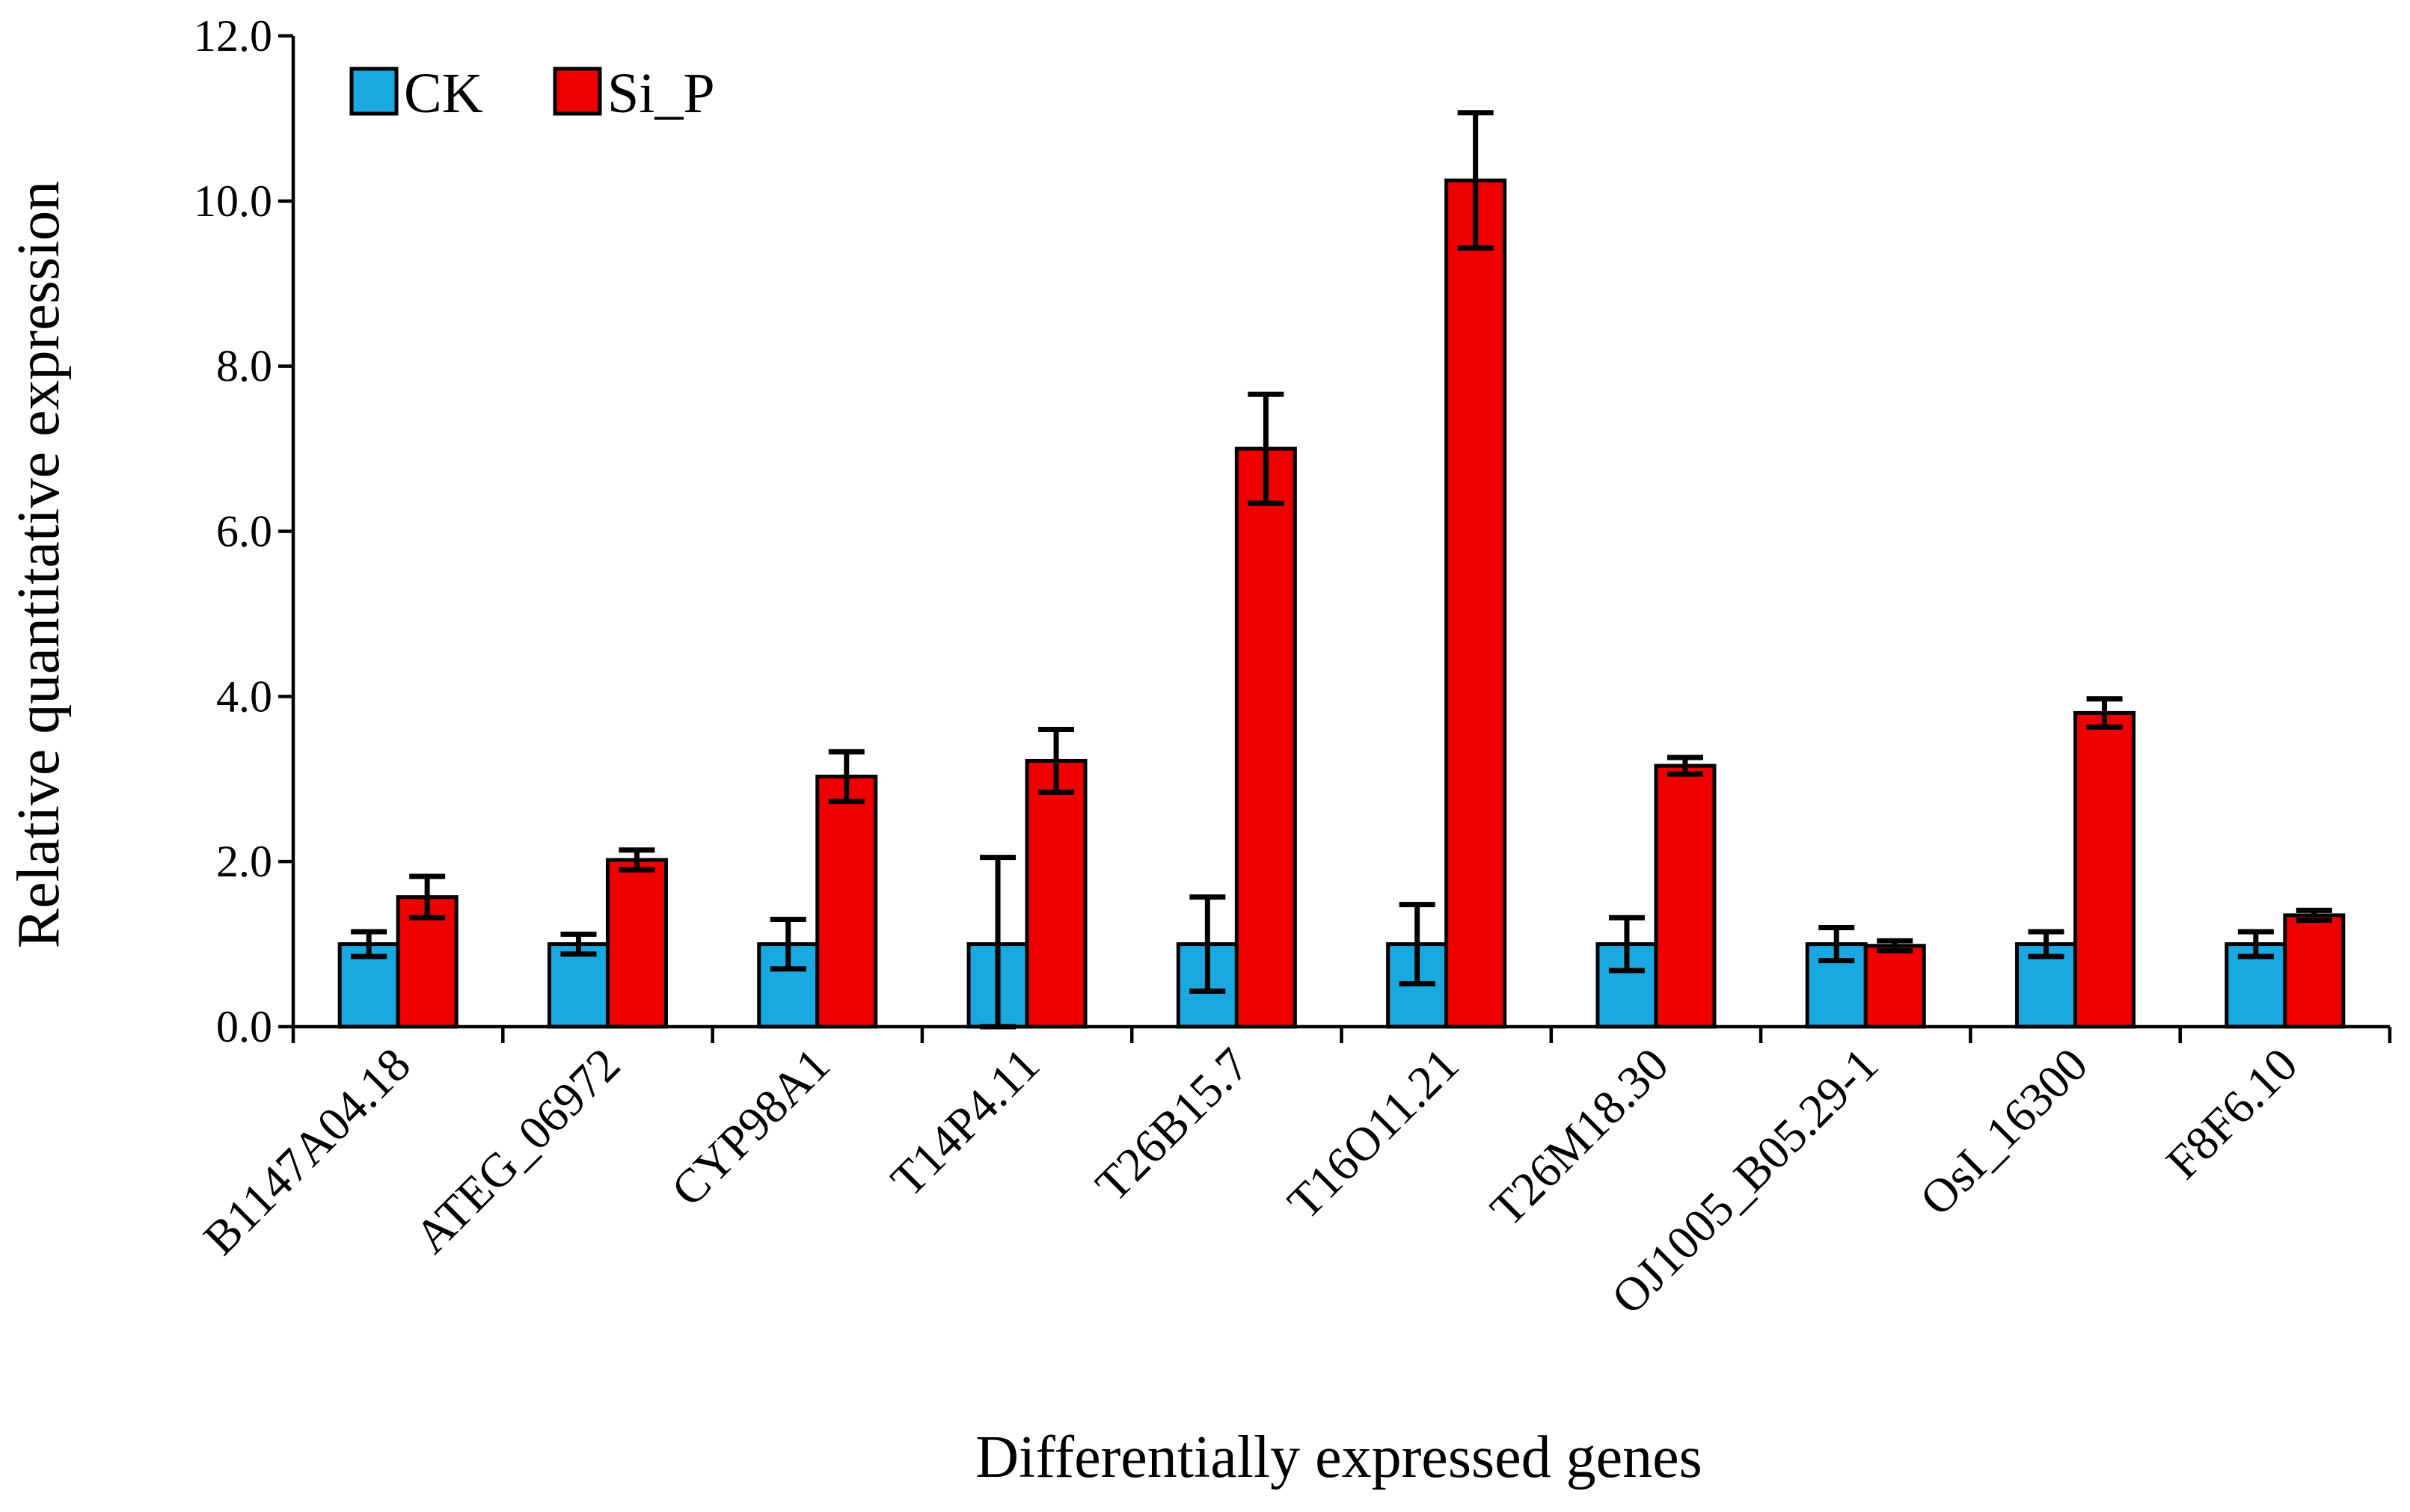 The width and height of the screenshot is (2410, 1512). What do you see at coordinates (443, 93) in the screenshot?
I see `legend-label-ck: CK` at bounding box center [443, 93].